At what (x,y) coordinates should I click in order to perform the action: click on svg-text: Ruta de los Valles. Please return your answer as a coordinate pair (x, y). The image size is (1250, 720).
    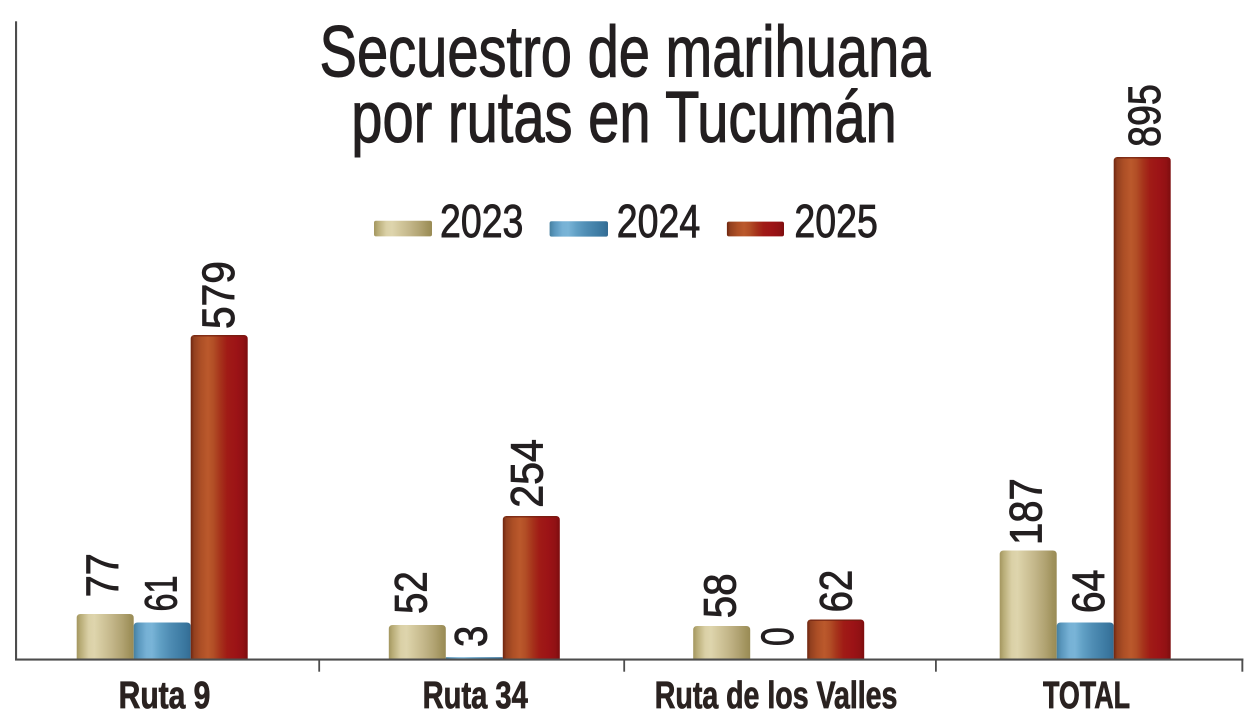
    Looking at the image, I should click on (776, 696).